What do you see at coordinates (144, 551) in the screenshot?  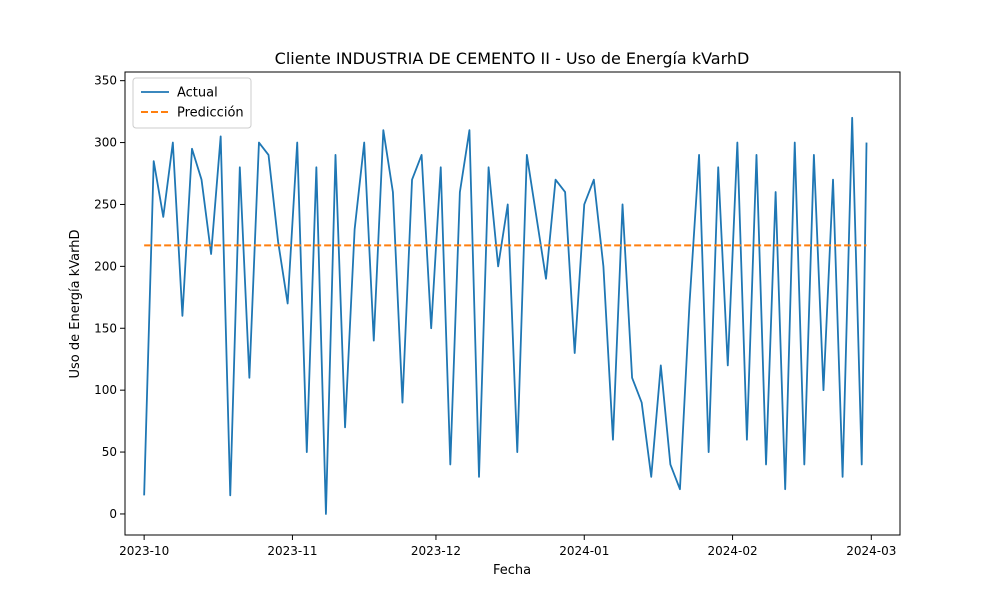 I see `x-tick-label: 2023-10` at bounding box center [144, 551].